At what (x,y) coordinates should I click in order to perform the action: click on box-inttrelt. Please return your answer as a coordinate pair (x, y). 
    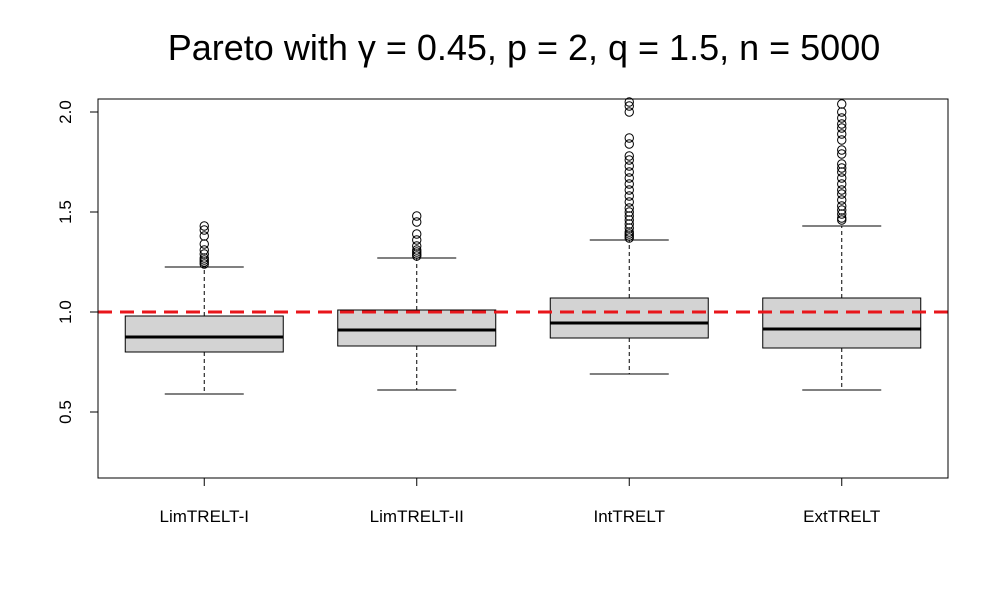
    Looking at the image, I should click on (629, 236).